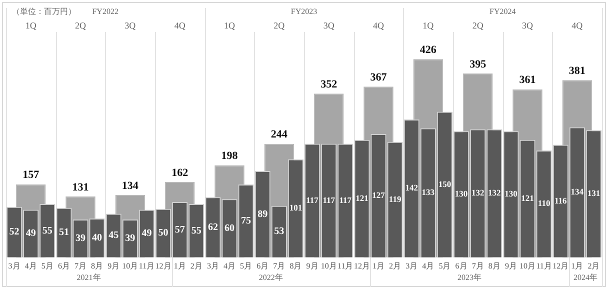 The image size is (608, 289). What do you see at coordinates (44, 11) in the screenshot?
I see `text: （単位：百万円）` at bounding box center [44, 11].